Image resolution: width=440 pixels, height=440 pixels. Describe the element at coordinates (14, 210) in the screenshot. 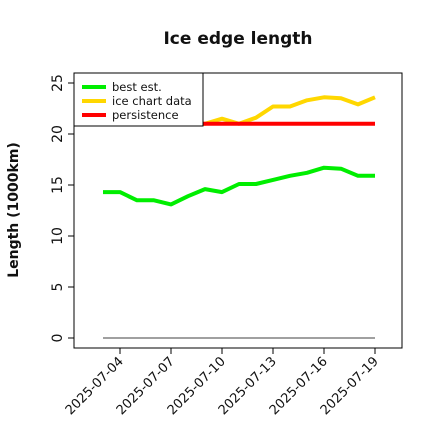

I see `y-axis-label: Length (1000km)` at that location.